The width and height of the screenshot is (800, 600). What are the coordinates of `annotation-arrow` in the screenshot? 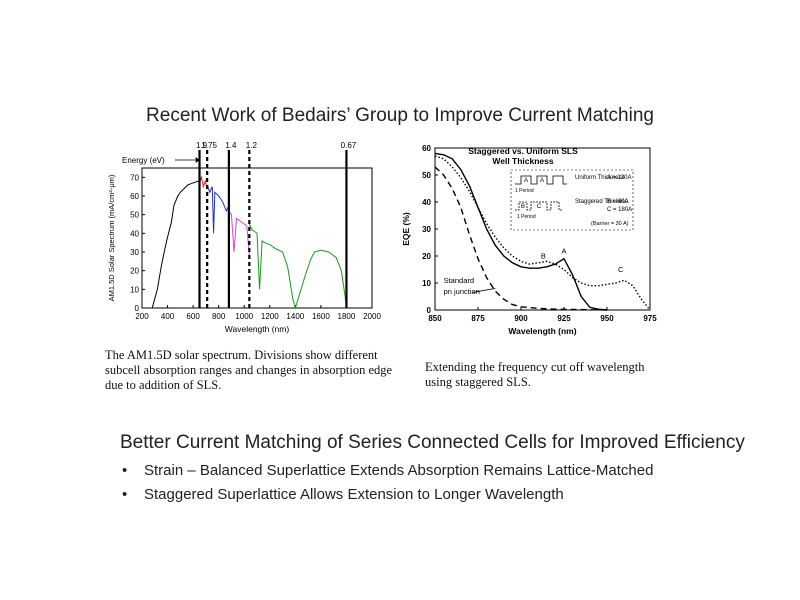 It's located at (484, 290).